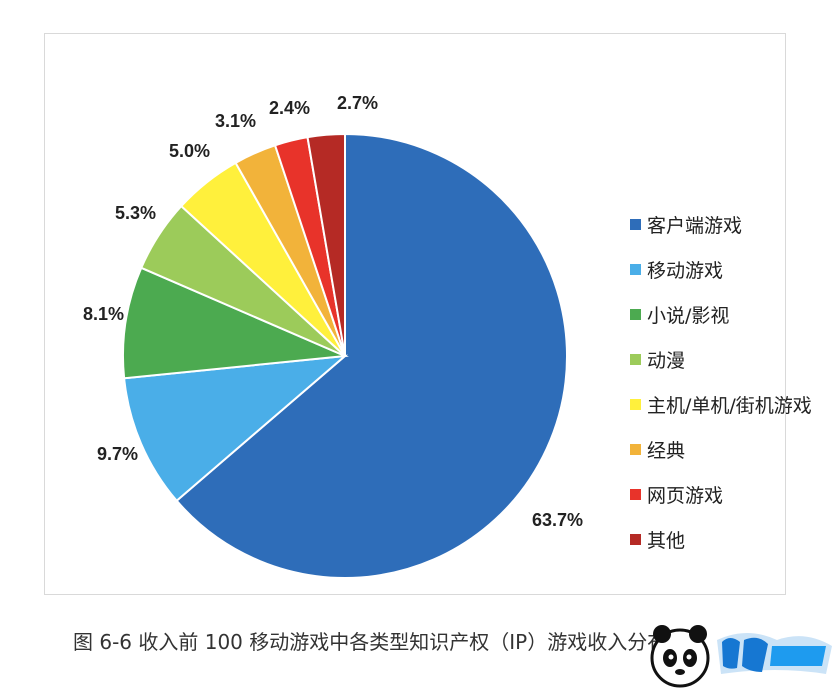 This screenshot has width=838, height=692. What do you see at coordinates (666, 361) in the screenshot?
I see `legend-label: 动漫` at bounding box center [666, 361].